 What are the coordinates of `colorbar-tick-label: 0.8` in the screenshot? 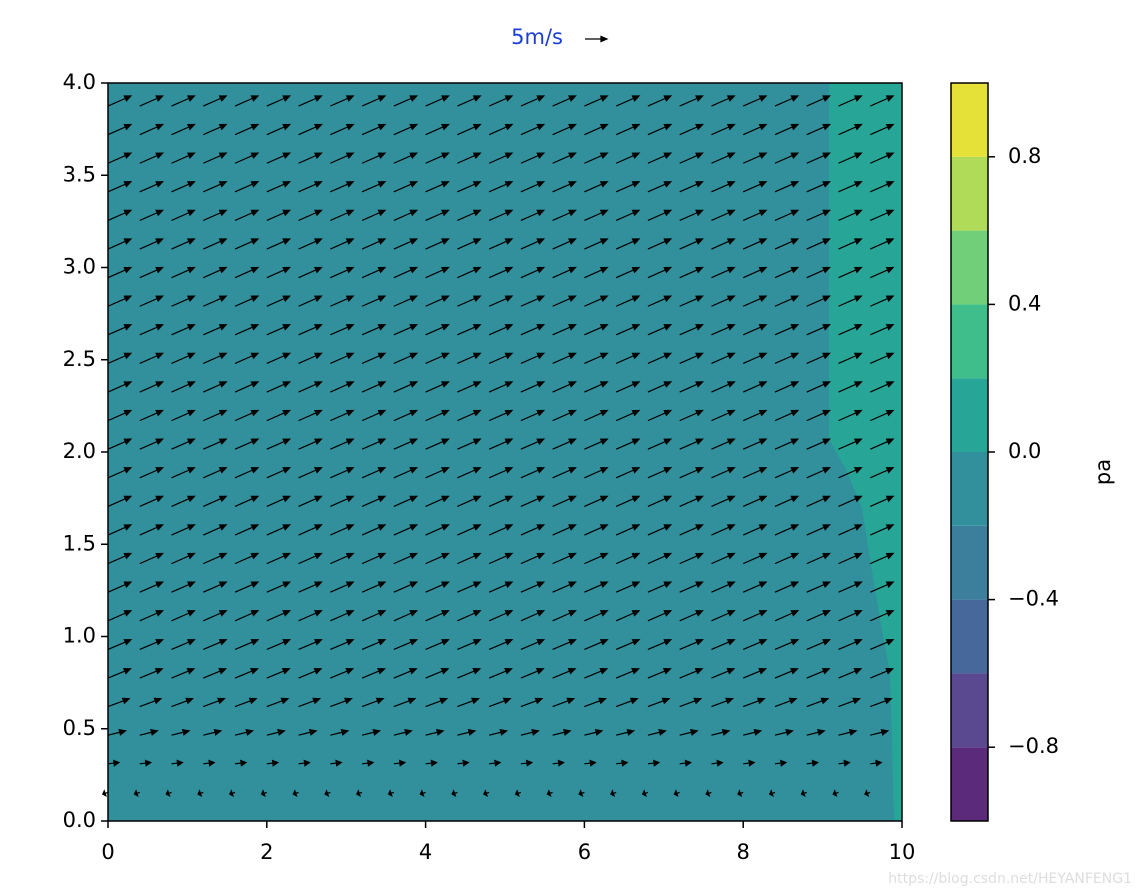 It's located at (1024, 156).